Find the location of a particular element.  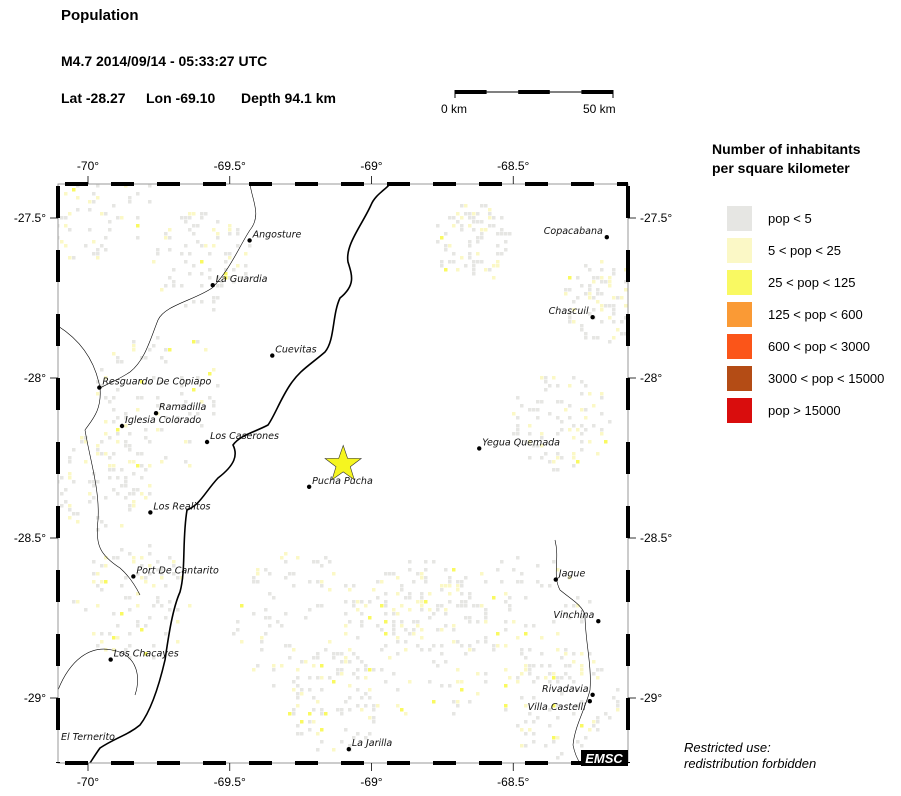

page-title: Population is located at coordinates (100, 15).